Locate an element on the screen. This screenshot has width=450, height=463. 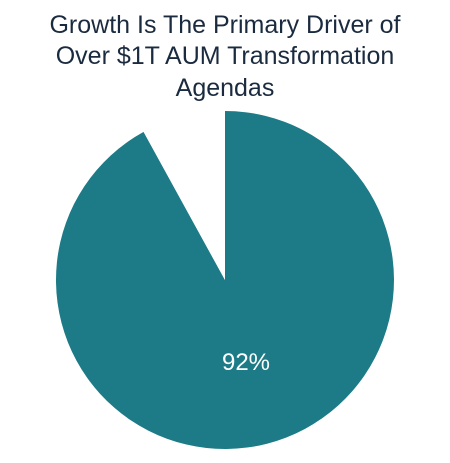
chart-title-line-2: Over $1T AUM Transformation is located at coordinates (225, 56).